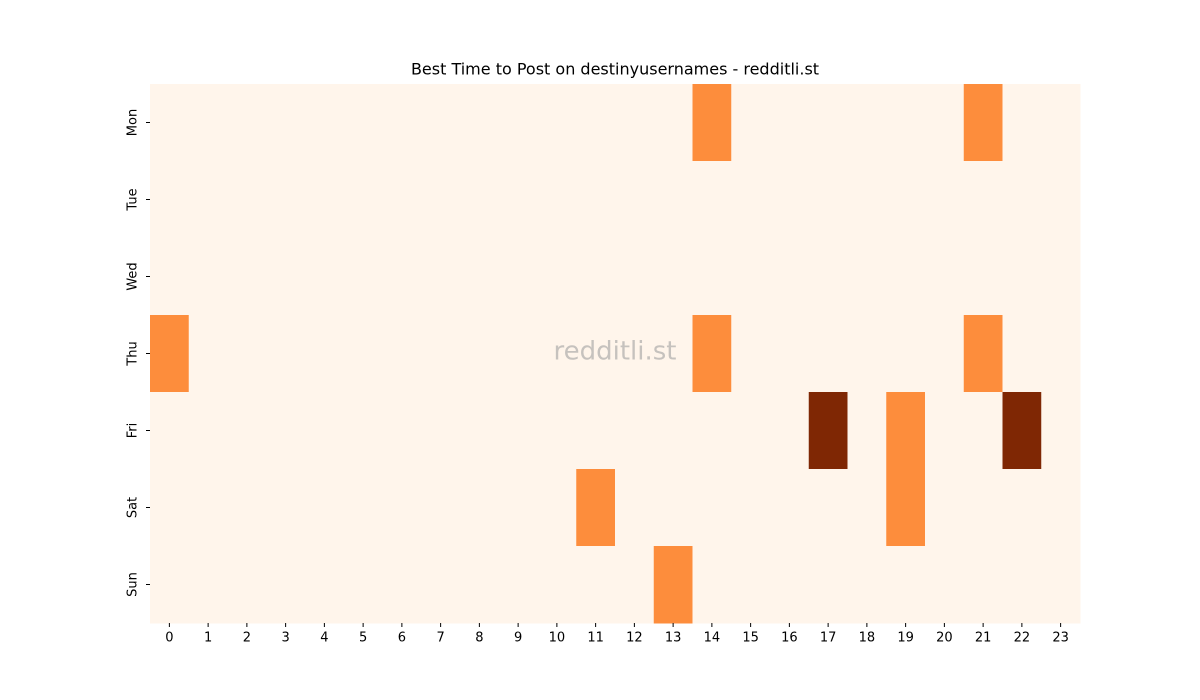 The image size is (1200, 700). Describe the element at coordinates (867, 638) in the screenshot. I see `x-tick-label: 18` at that location.